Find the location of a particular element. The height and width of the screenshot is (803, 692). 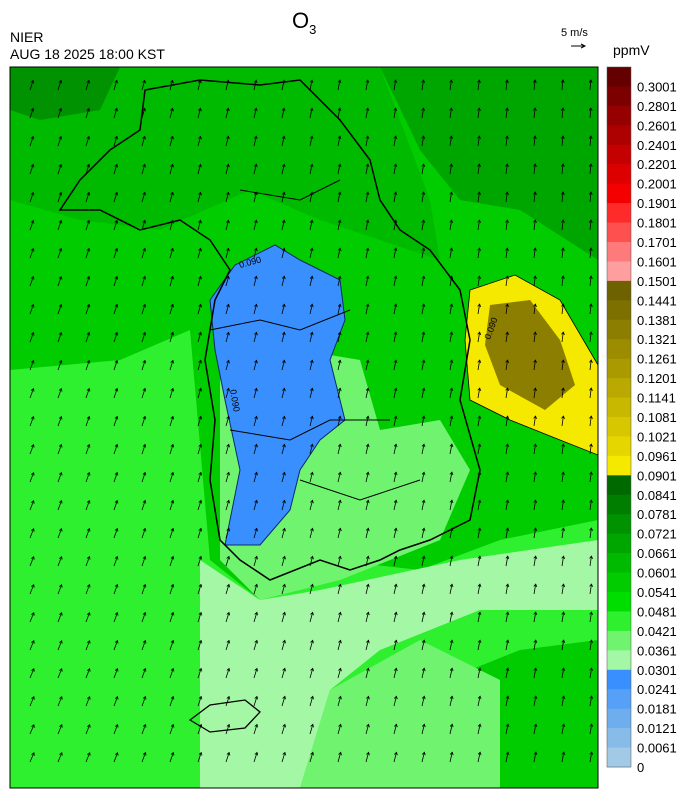

colorbar-label: 0.1901 is located at coordinates (657, 203).